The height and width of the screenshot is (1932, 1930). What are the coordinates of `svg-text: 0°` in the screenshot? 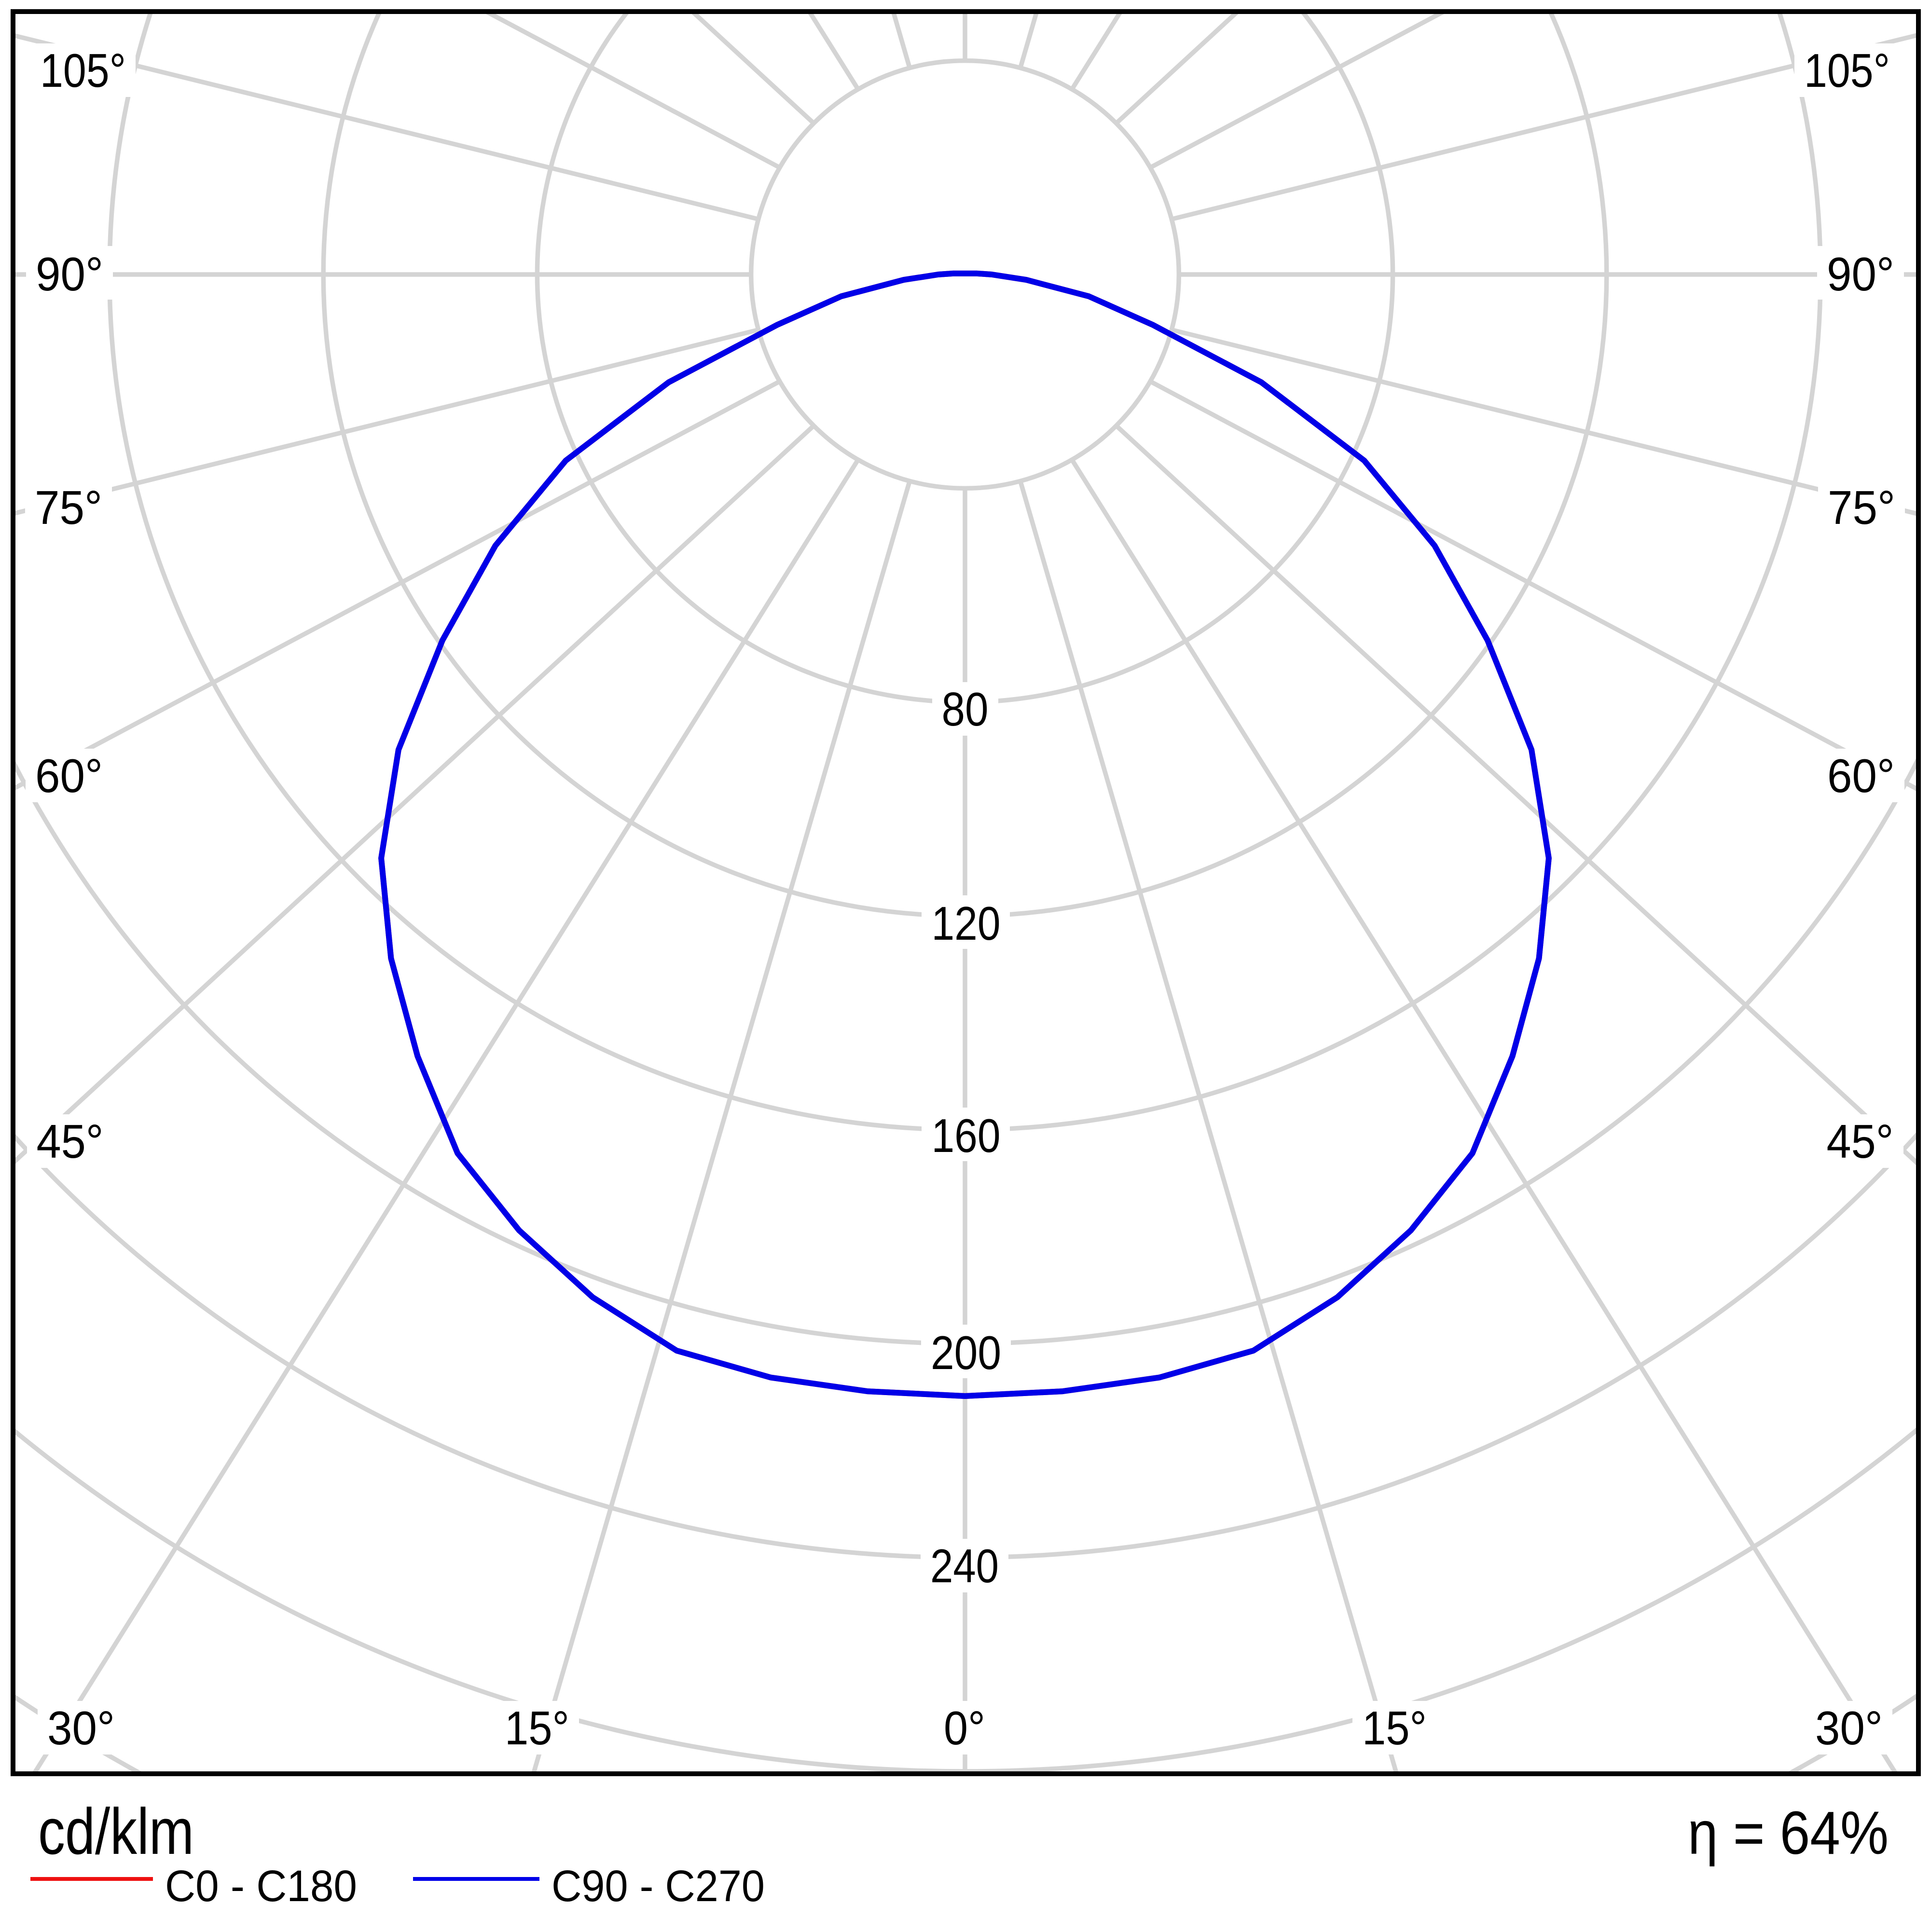 It's located at (964, 1728).